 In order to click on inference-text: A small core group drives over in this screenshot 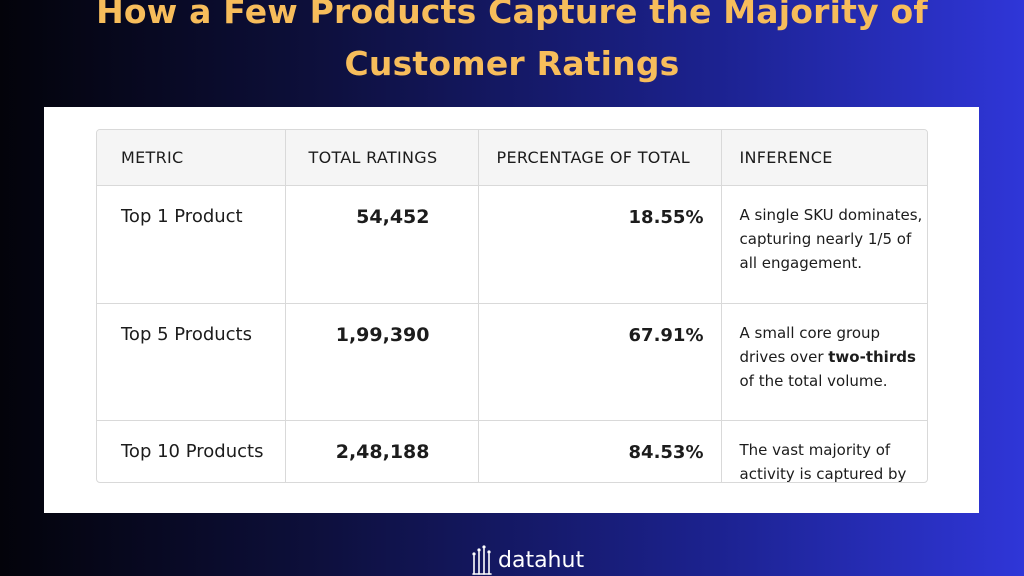, I will do `click(810, 345)`.